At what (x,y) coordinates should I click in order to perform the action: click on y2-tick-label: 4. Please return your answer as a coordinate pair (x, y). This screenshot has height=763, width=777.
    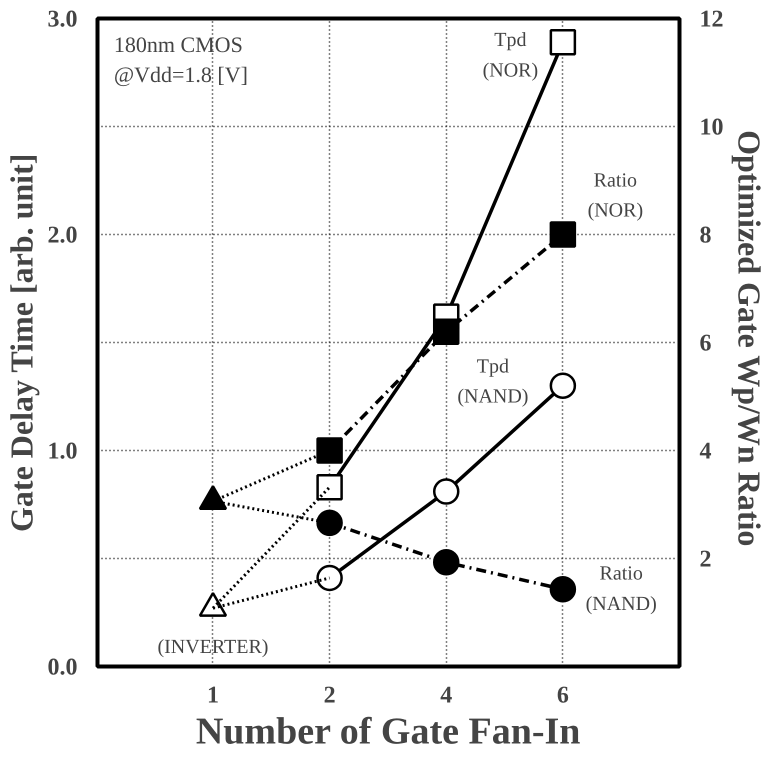
    Looking at the image, I should click on (706, 451).